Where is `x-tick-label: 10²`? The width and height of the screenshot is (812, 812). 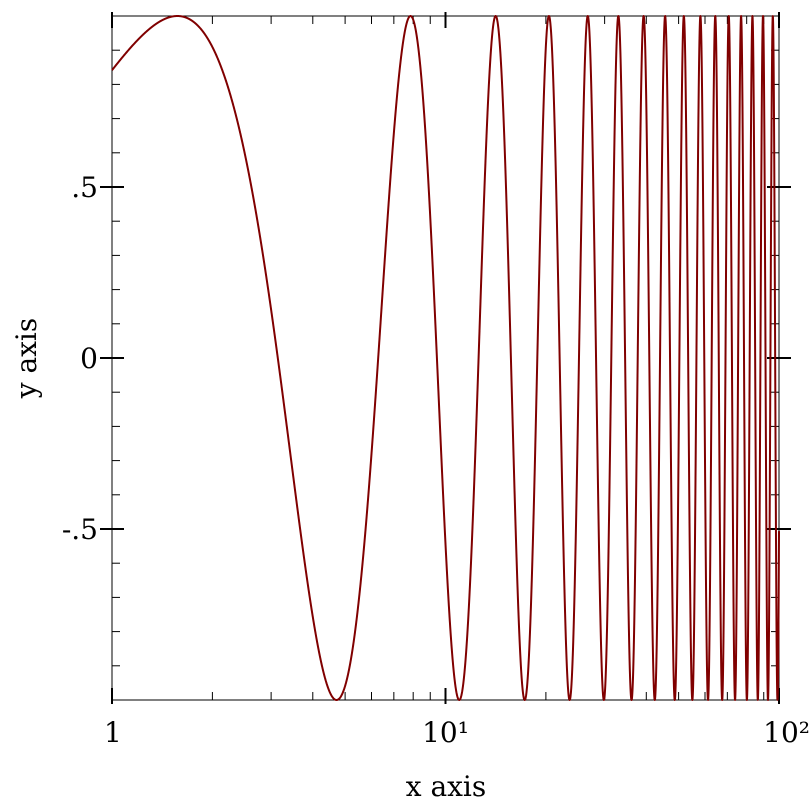
x-tick-label: 10² is located at coordinates (786, 732).